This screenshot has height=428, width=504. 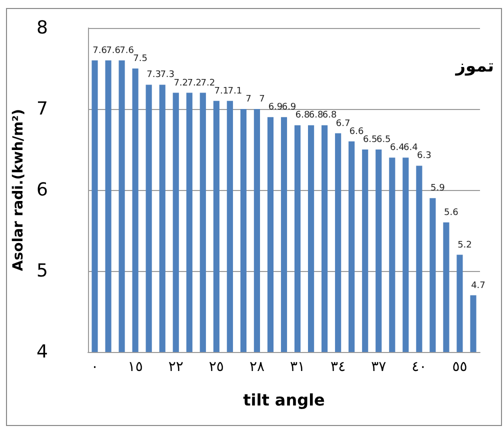 What do you see at coordinates (257, 367) in the screenshot?
I see `x-tick-label: ٢٨` at bounding box center [257, 367].